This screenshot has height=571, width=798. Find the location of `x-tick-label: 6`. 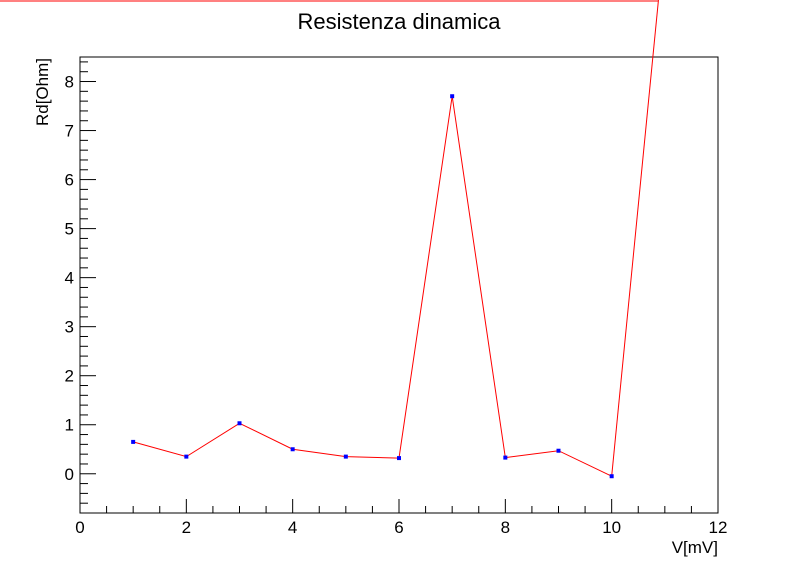

x-tick-label: 6 is located at coordinates (398, 527).